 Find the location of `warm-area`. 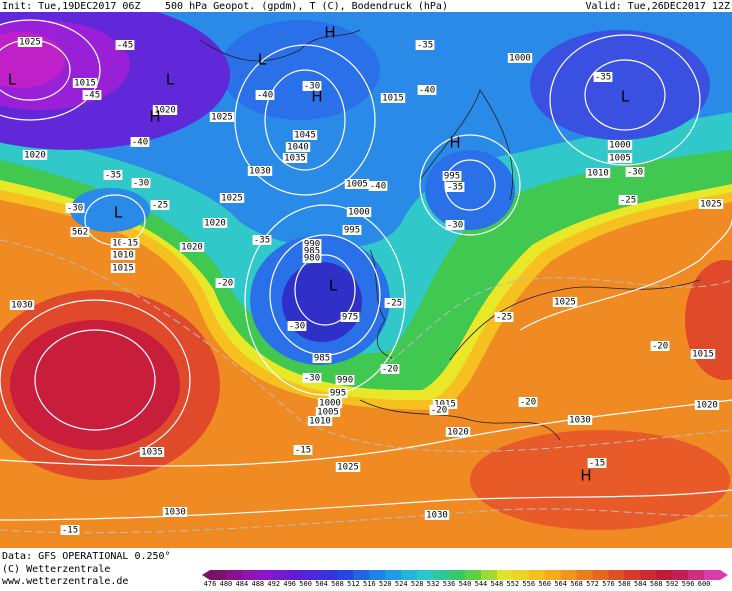

warm-area is located at coordinates (600, 480).